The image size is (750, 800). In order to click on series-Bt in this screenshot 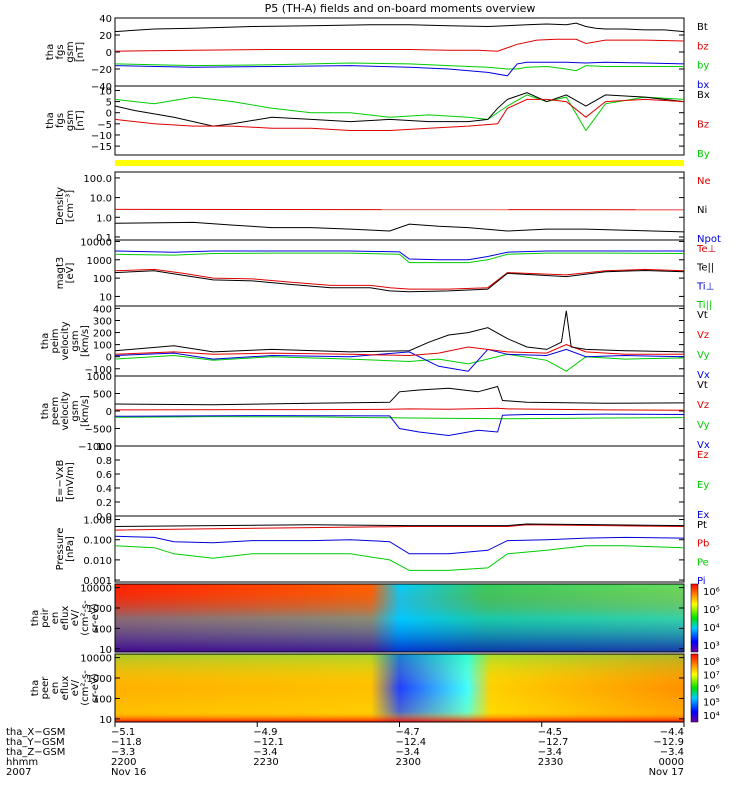, I will do `click(399, 27)`.